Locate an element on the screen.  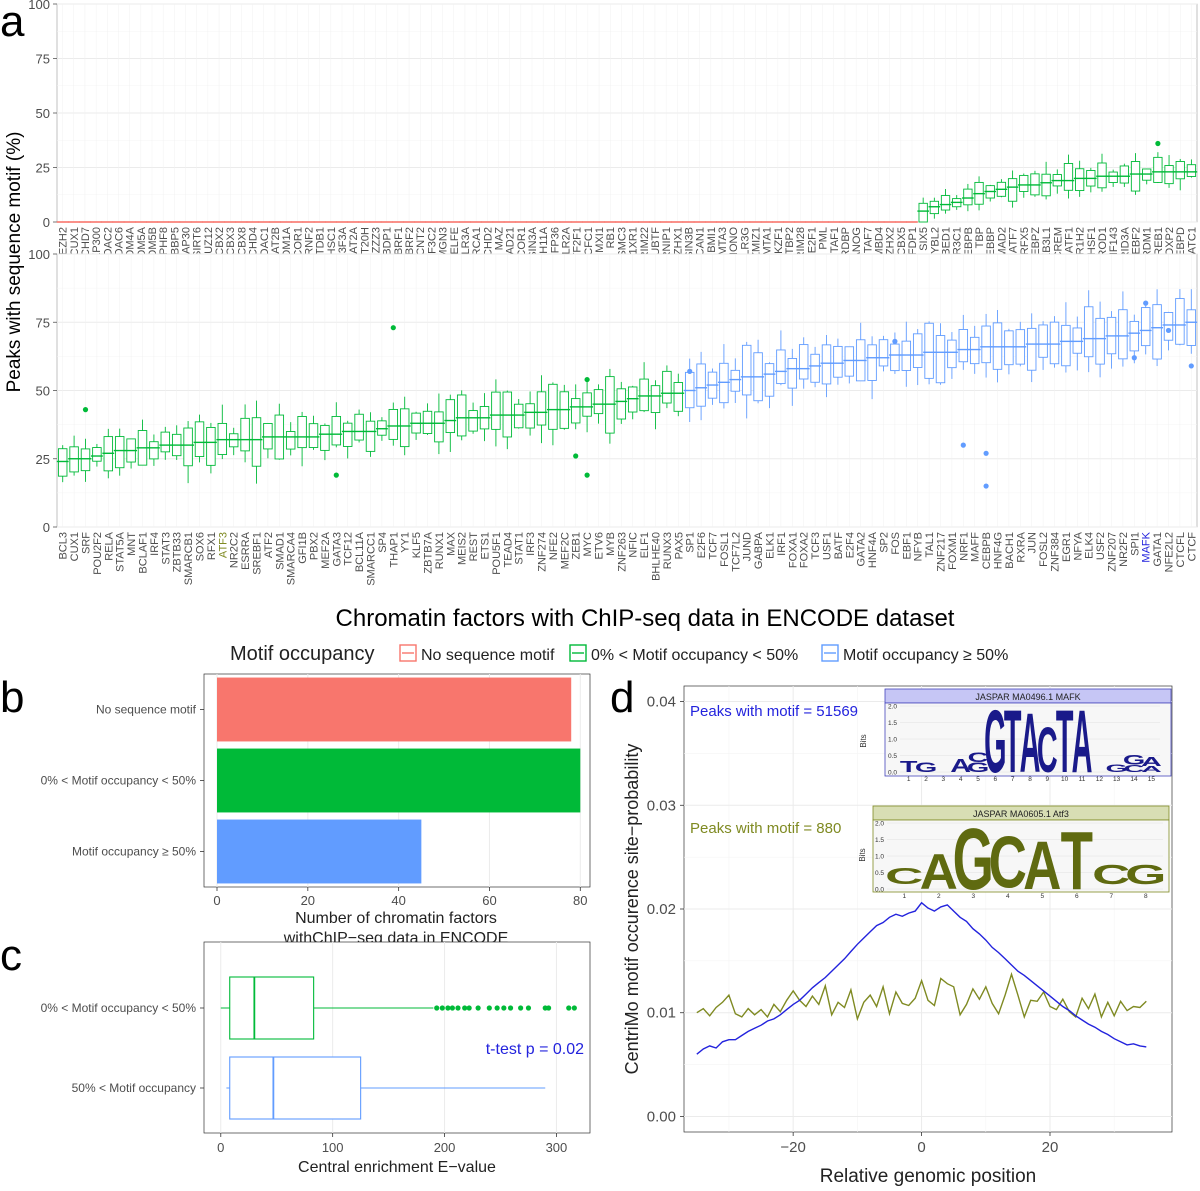
x-tick-label: TAL1 is located at coordinates (930, 544).